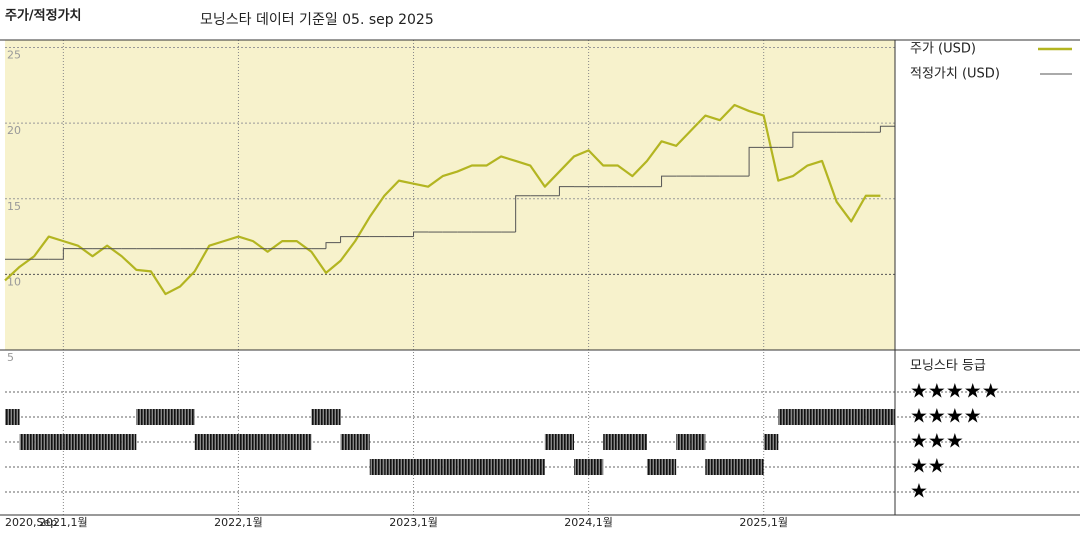 Image resolution: width=1080 pixels, height=540 pixels. I want to click on y-tick-label: 25, so click(14, 55).